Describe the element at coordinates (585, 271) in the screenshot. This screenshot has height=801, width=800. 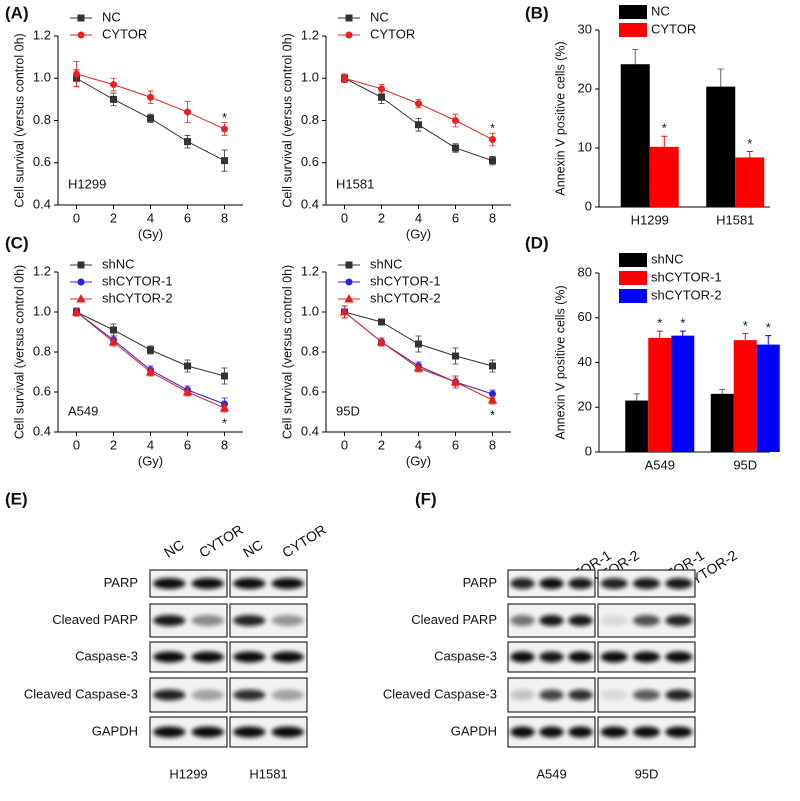
I see `y-tick-label: 80` at that location.